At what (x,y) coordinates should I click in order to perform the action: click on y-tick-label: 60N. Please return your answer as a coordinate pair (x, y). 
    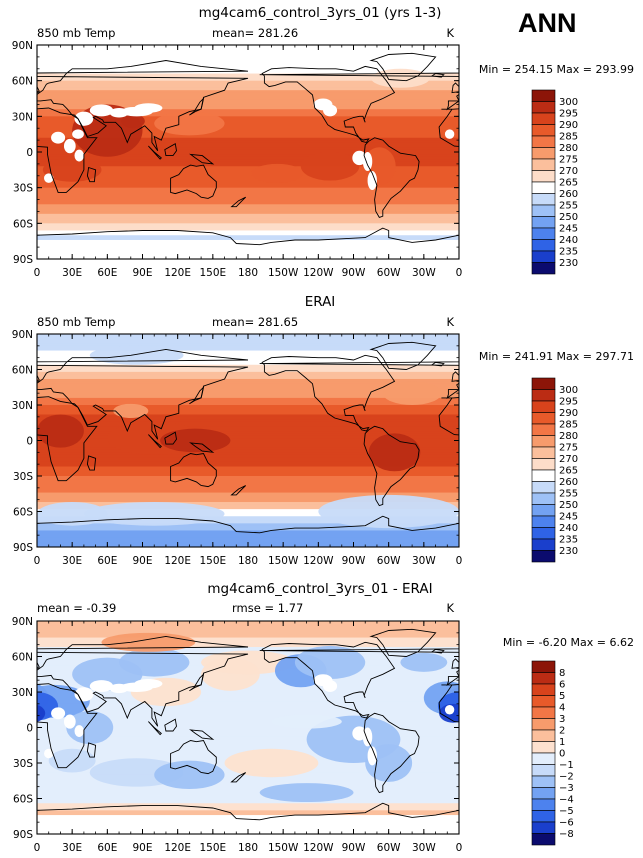
    Looking at the image, I should click on (22, 371).